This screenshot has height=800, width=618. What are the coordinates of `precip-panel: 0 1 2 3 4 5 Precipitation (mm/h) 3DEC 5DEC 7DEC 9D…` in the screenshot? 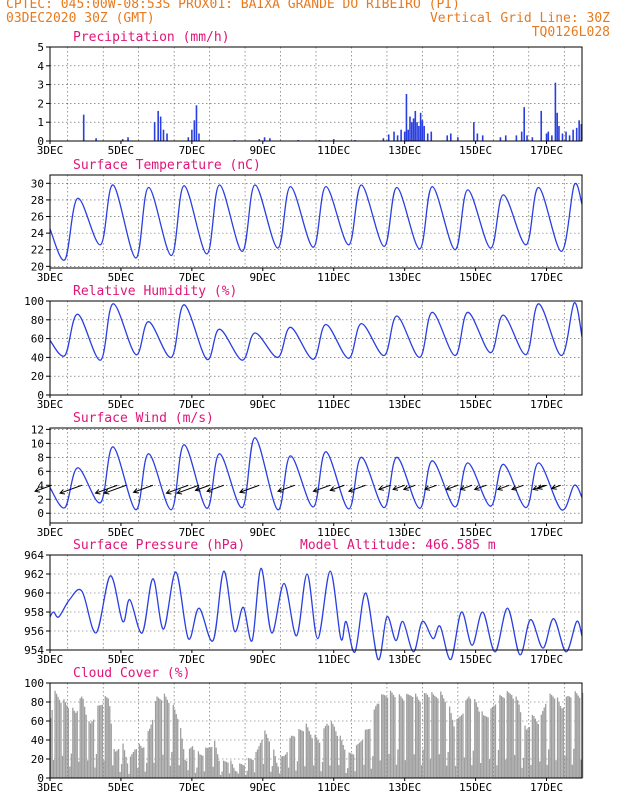 It's located at (310, 93).